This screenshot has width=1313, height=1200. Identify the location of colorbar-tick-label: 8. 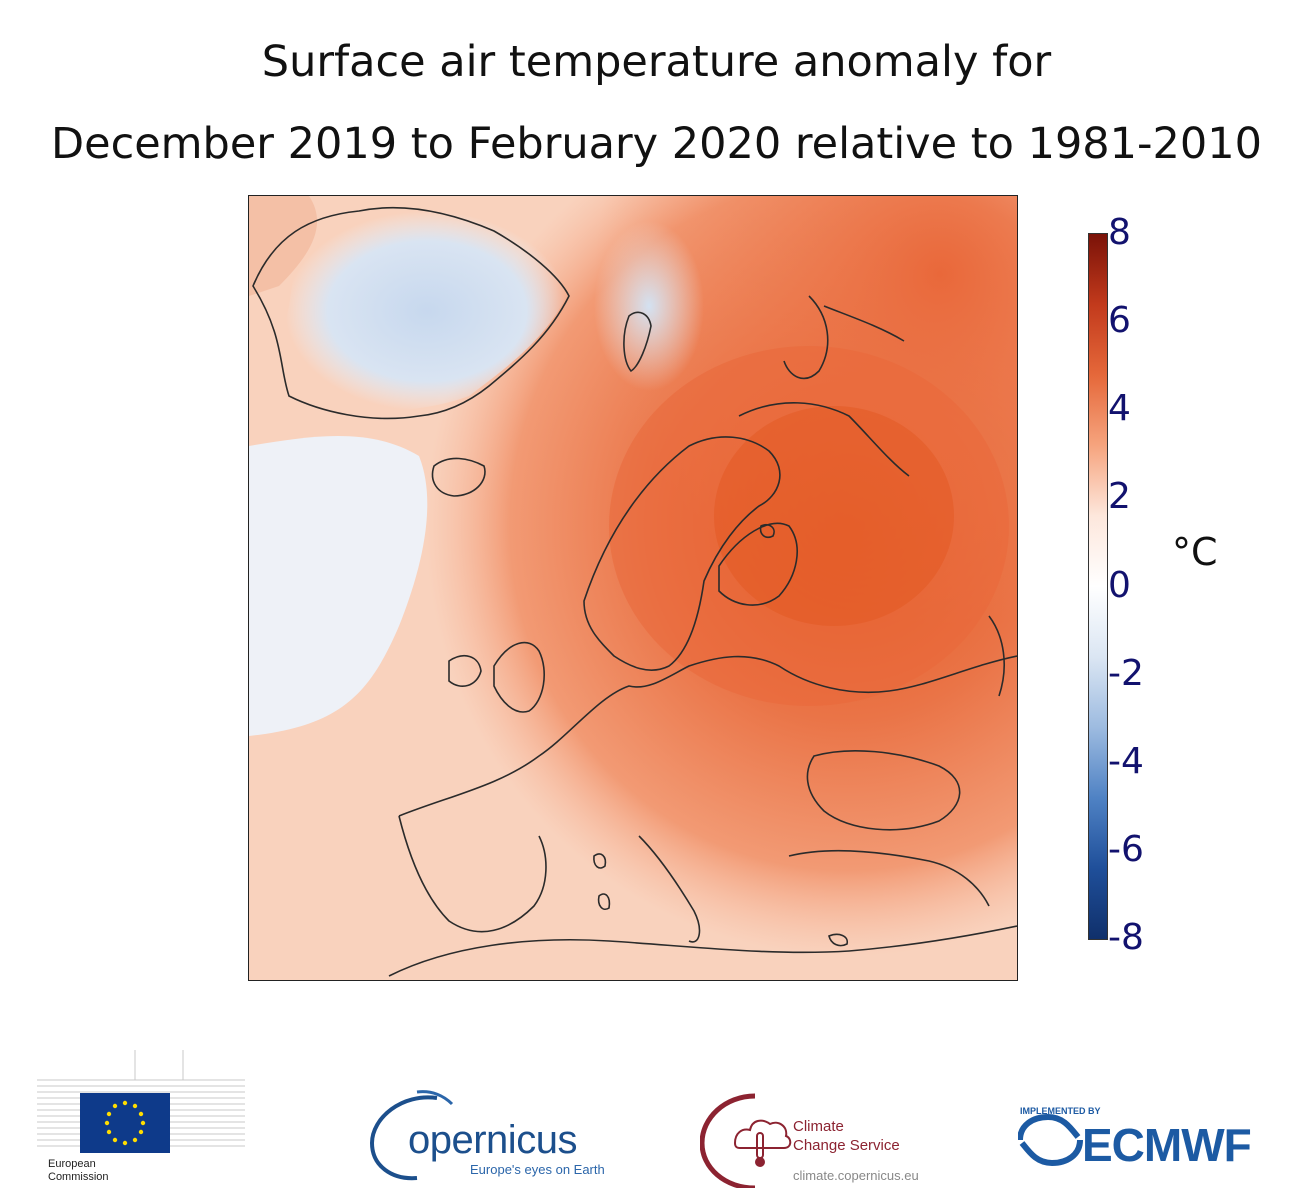
(1119, 232).